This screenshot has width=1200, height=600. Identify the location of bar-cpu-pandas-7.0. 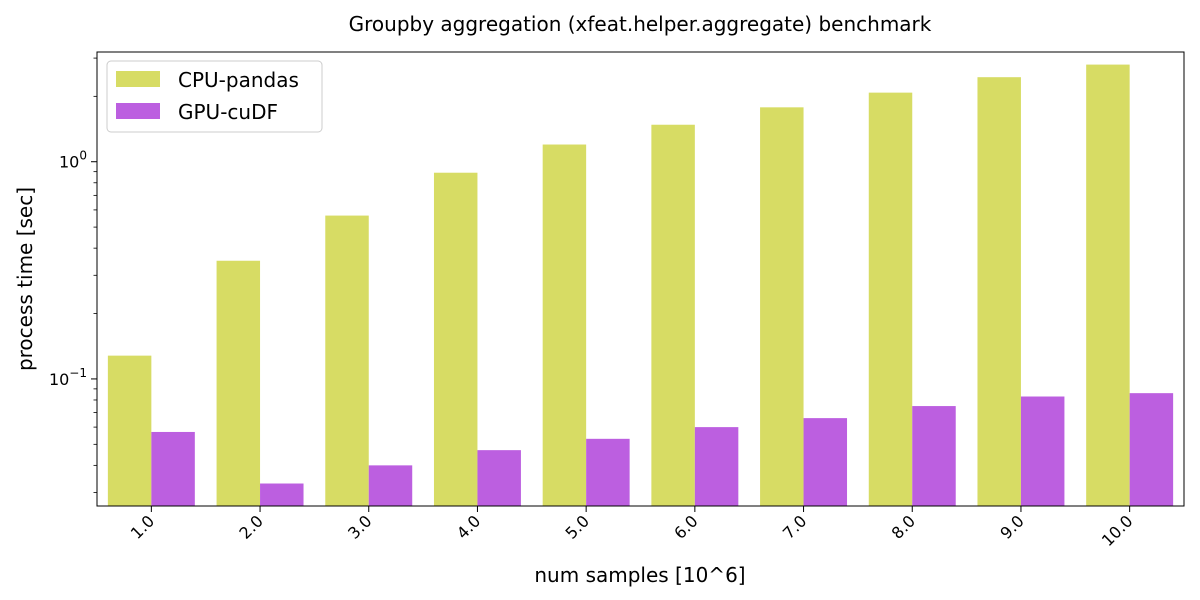
(782, 306).